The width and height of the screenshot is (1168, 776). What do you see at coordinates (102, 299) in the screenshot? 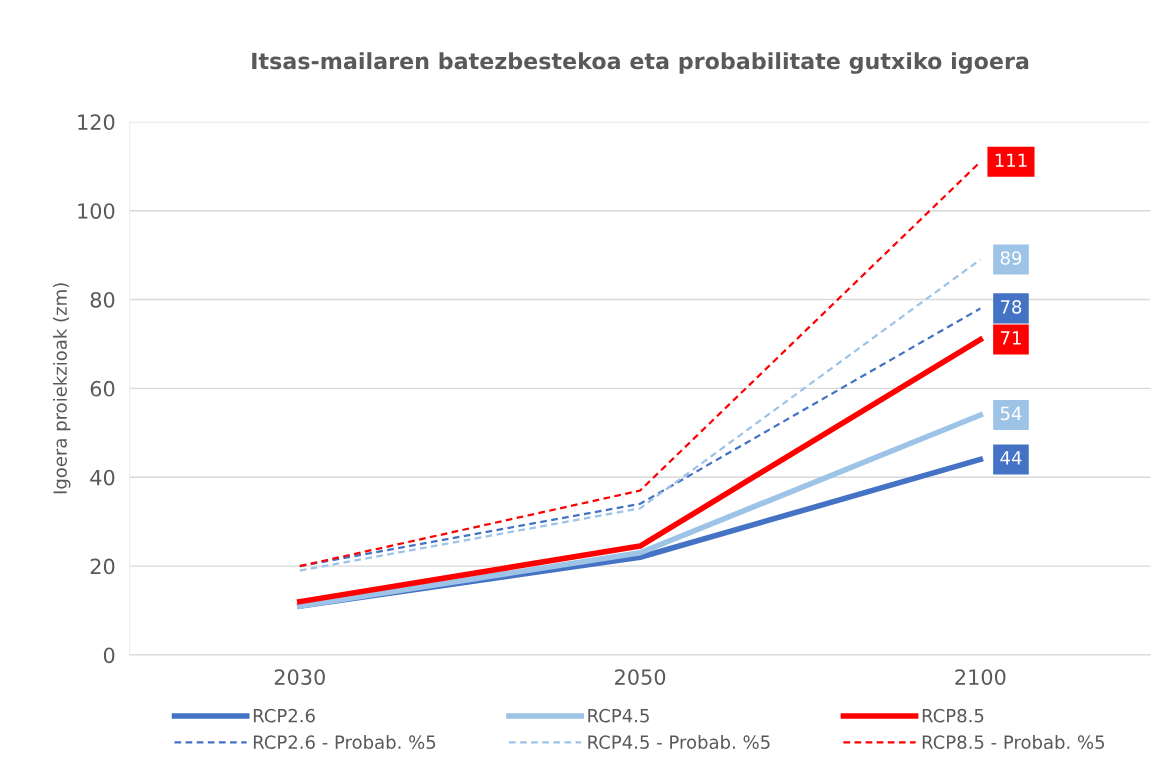
I see `y-tick-label: 80` at bounding box center [102, 299].